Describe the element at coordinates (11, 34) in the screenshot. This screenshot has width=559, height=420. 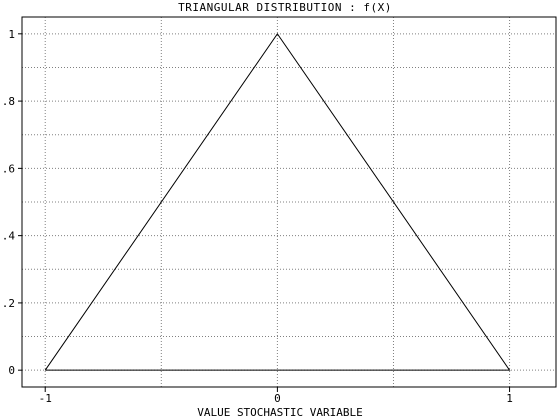
I see `y-tick-label: 1` at that location.